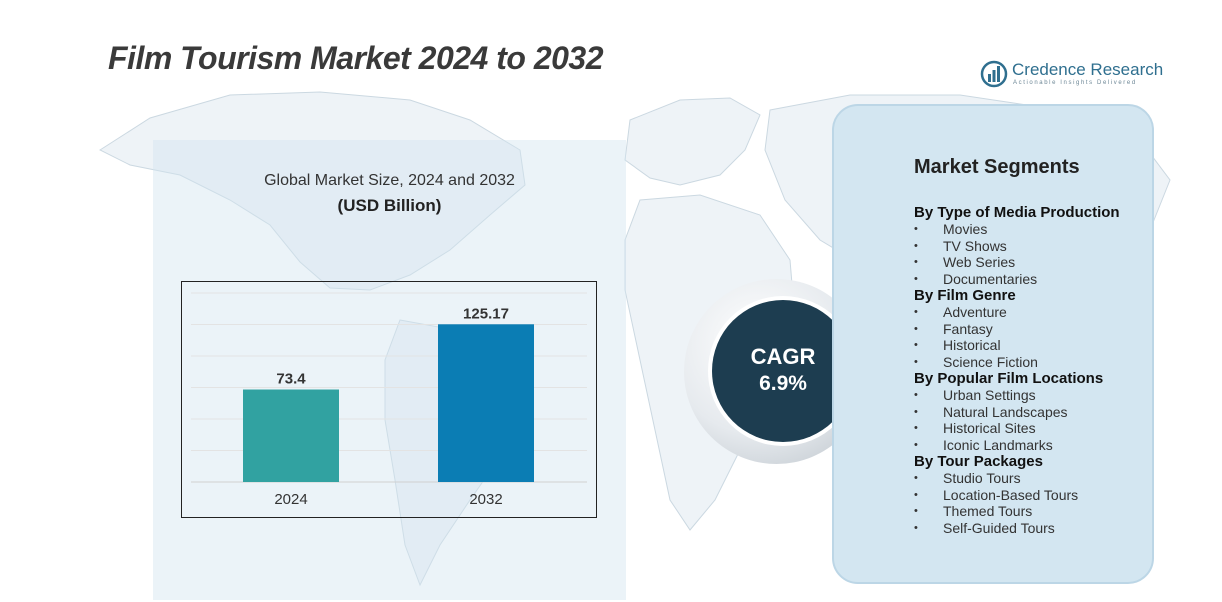  I want to click on segment-item: Studio Tours, so click(1032, 478).